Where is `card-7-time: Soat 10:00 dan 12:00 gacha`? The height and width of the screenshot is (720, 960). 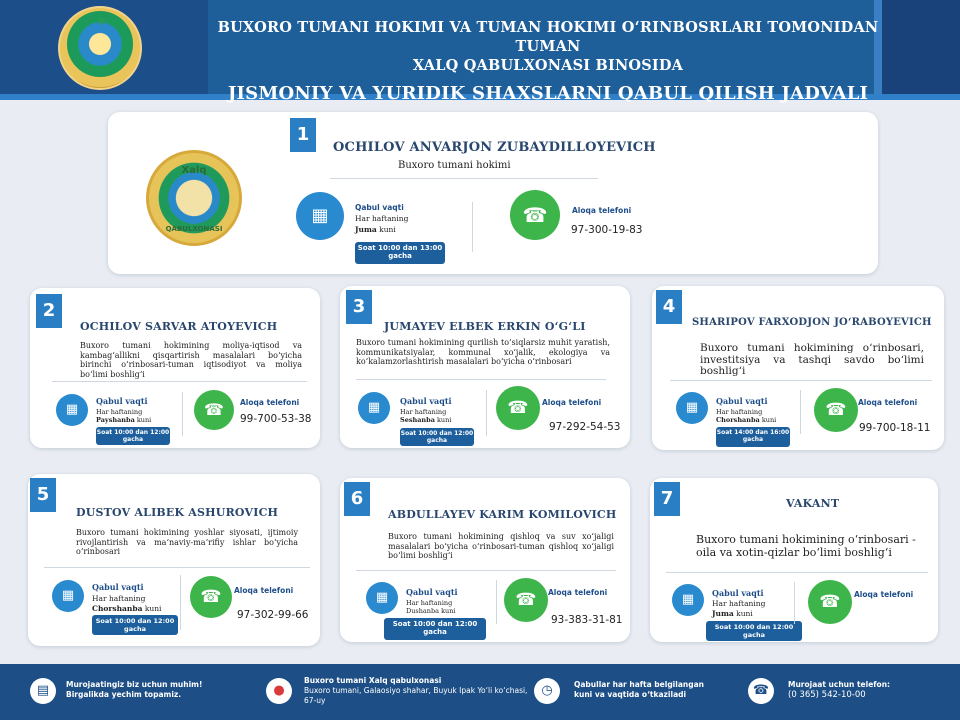 card-7-time: Soat 10:00 dan 12:00 gacha is located at coordinates (754, 631).